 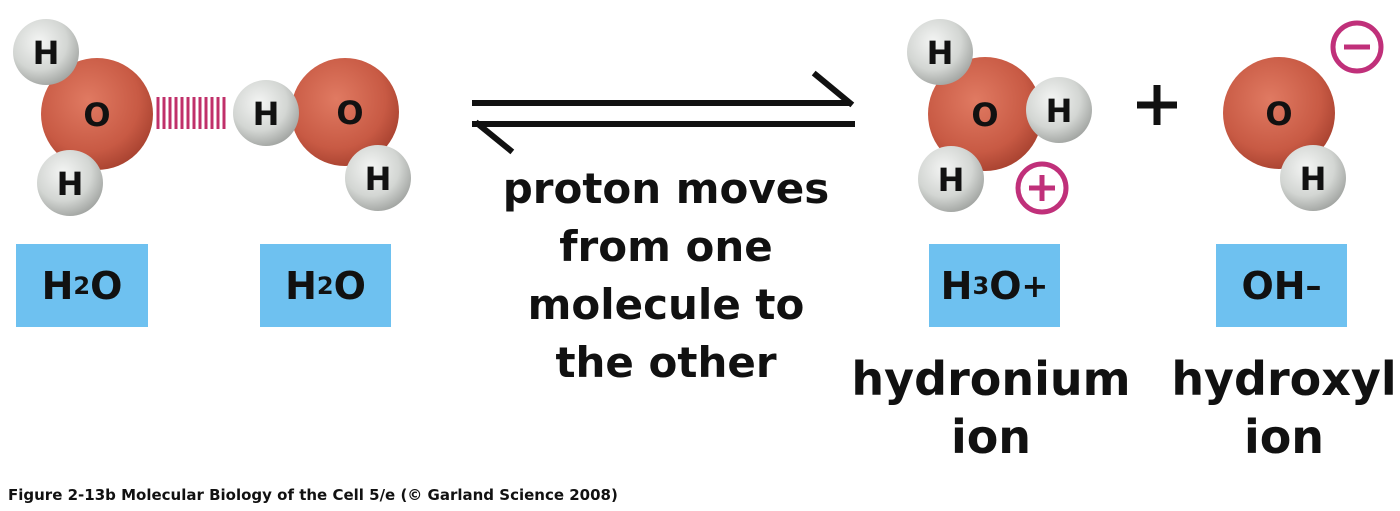 I want to click on hydrogen-bond, so click(x=191, y=113).